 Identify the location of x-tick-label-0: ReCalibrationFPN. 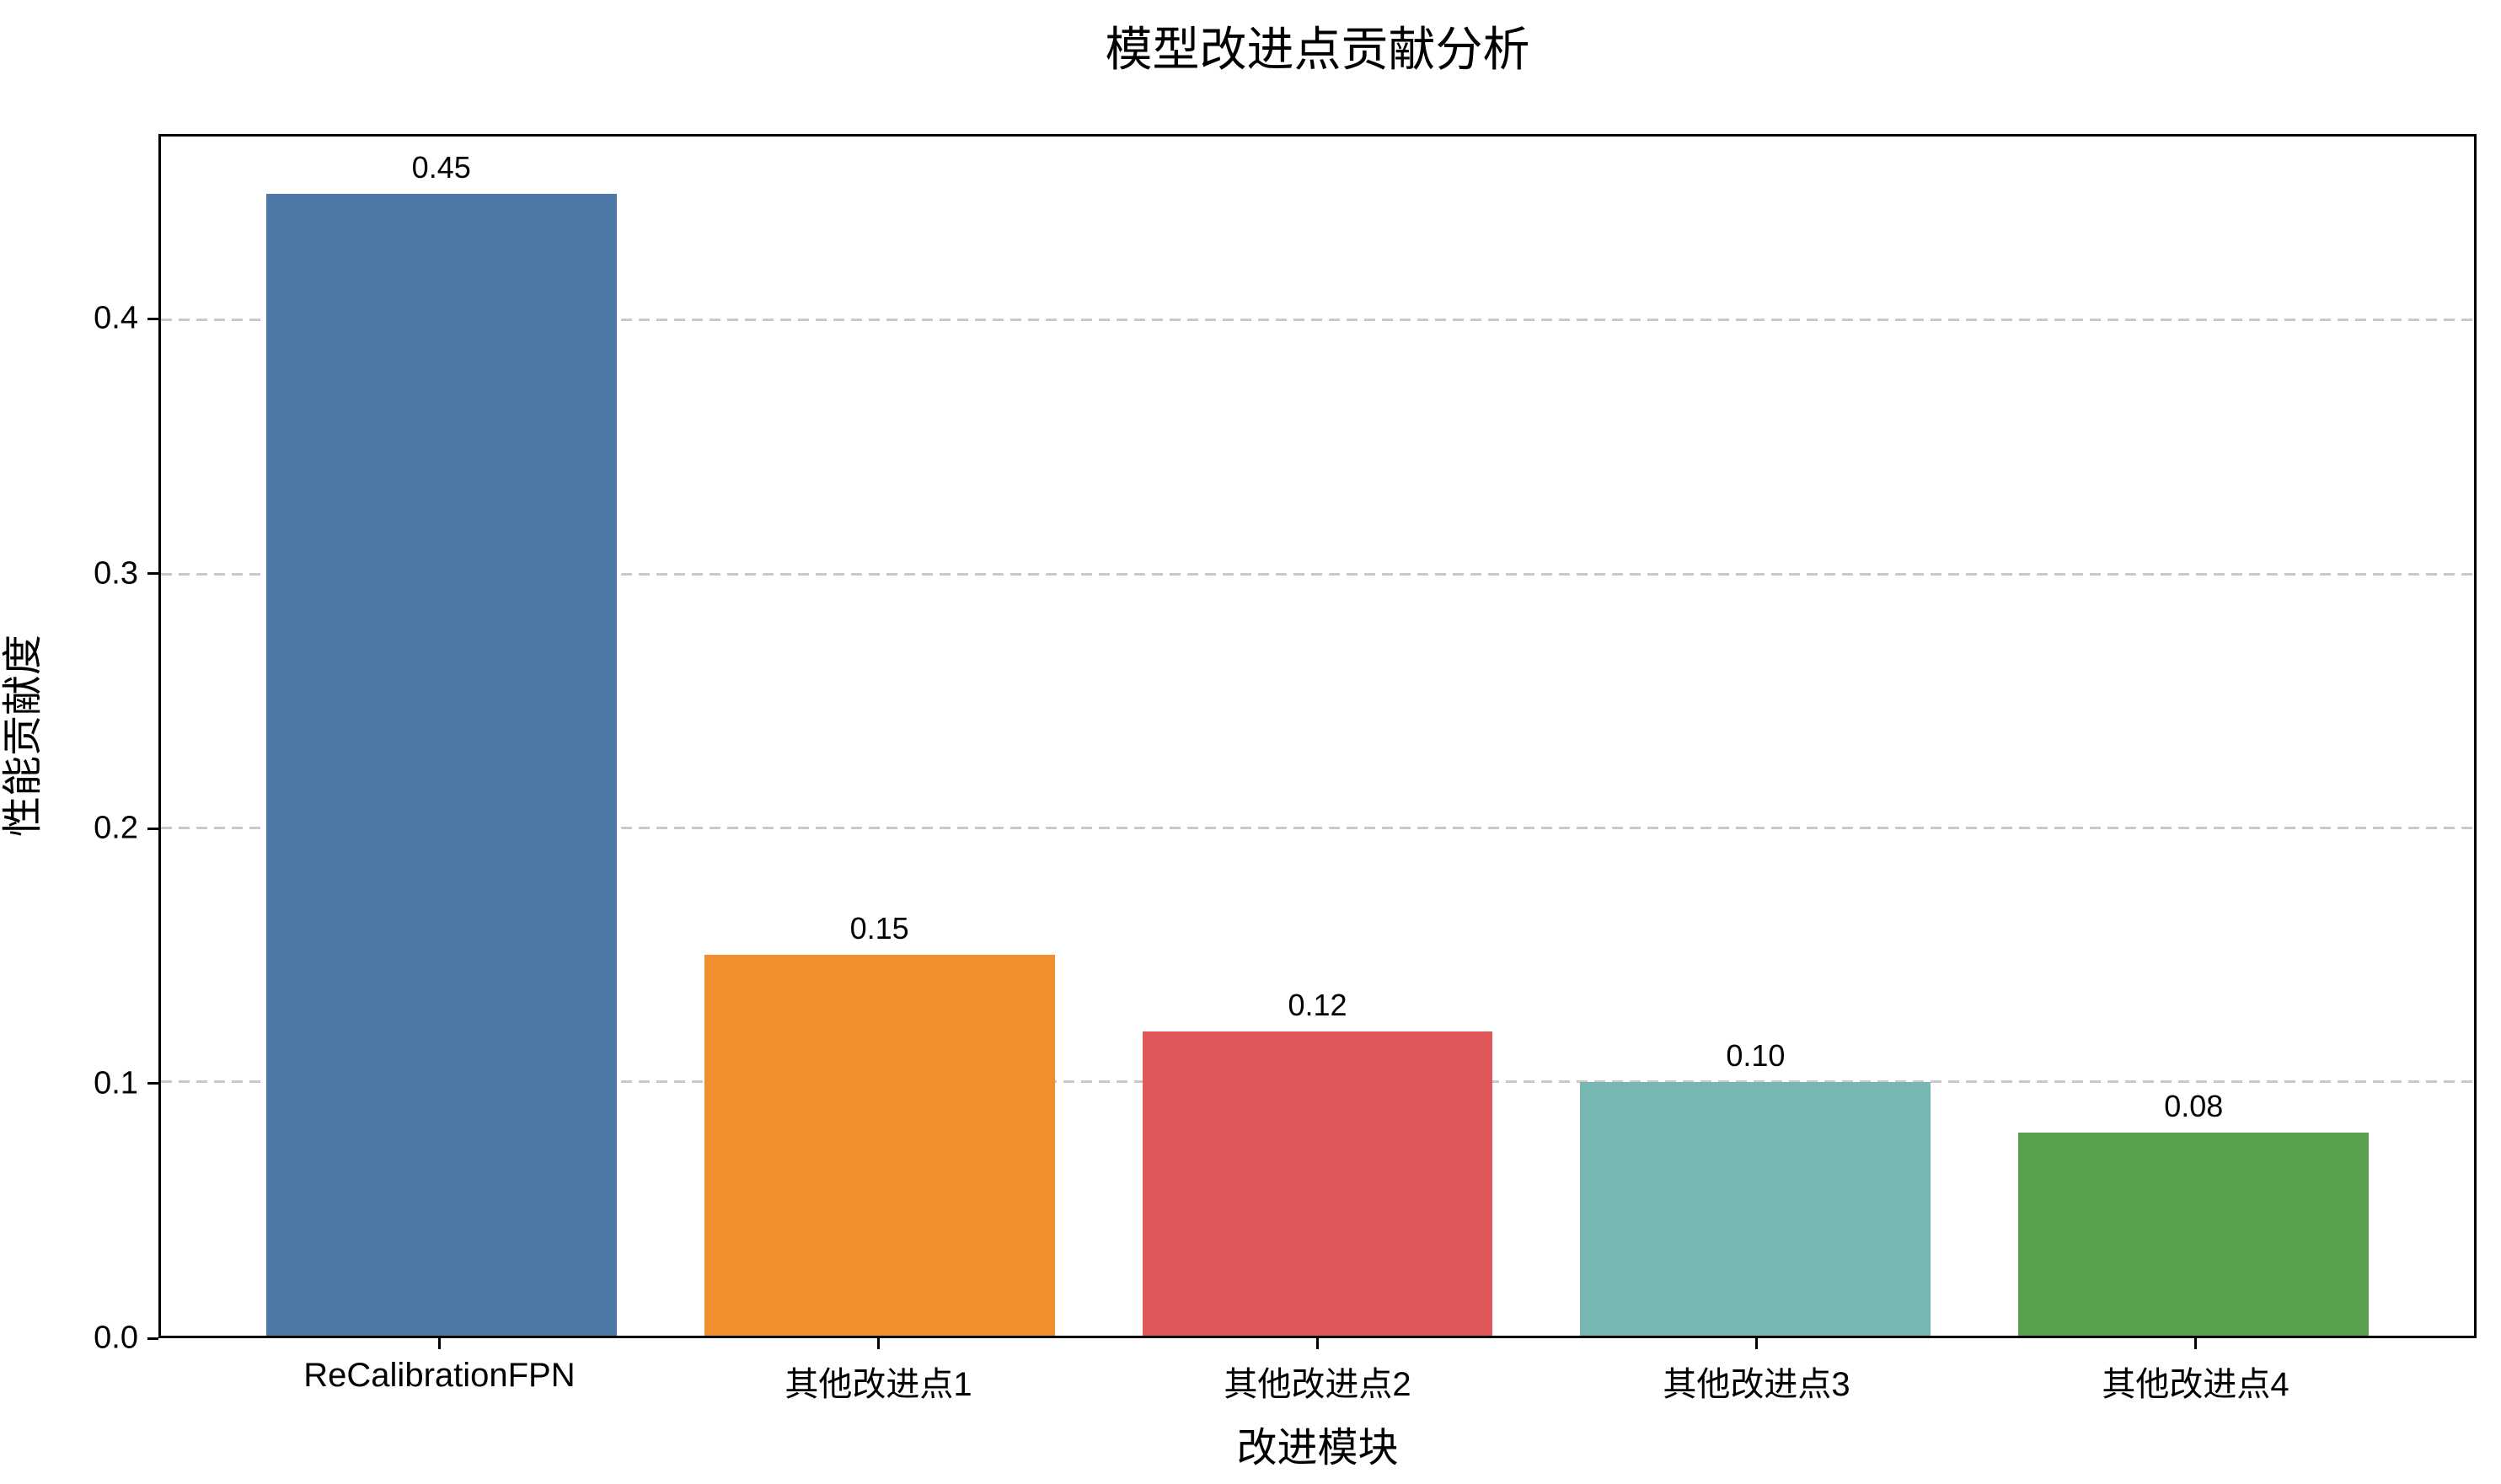
(439, 1375).